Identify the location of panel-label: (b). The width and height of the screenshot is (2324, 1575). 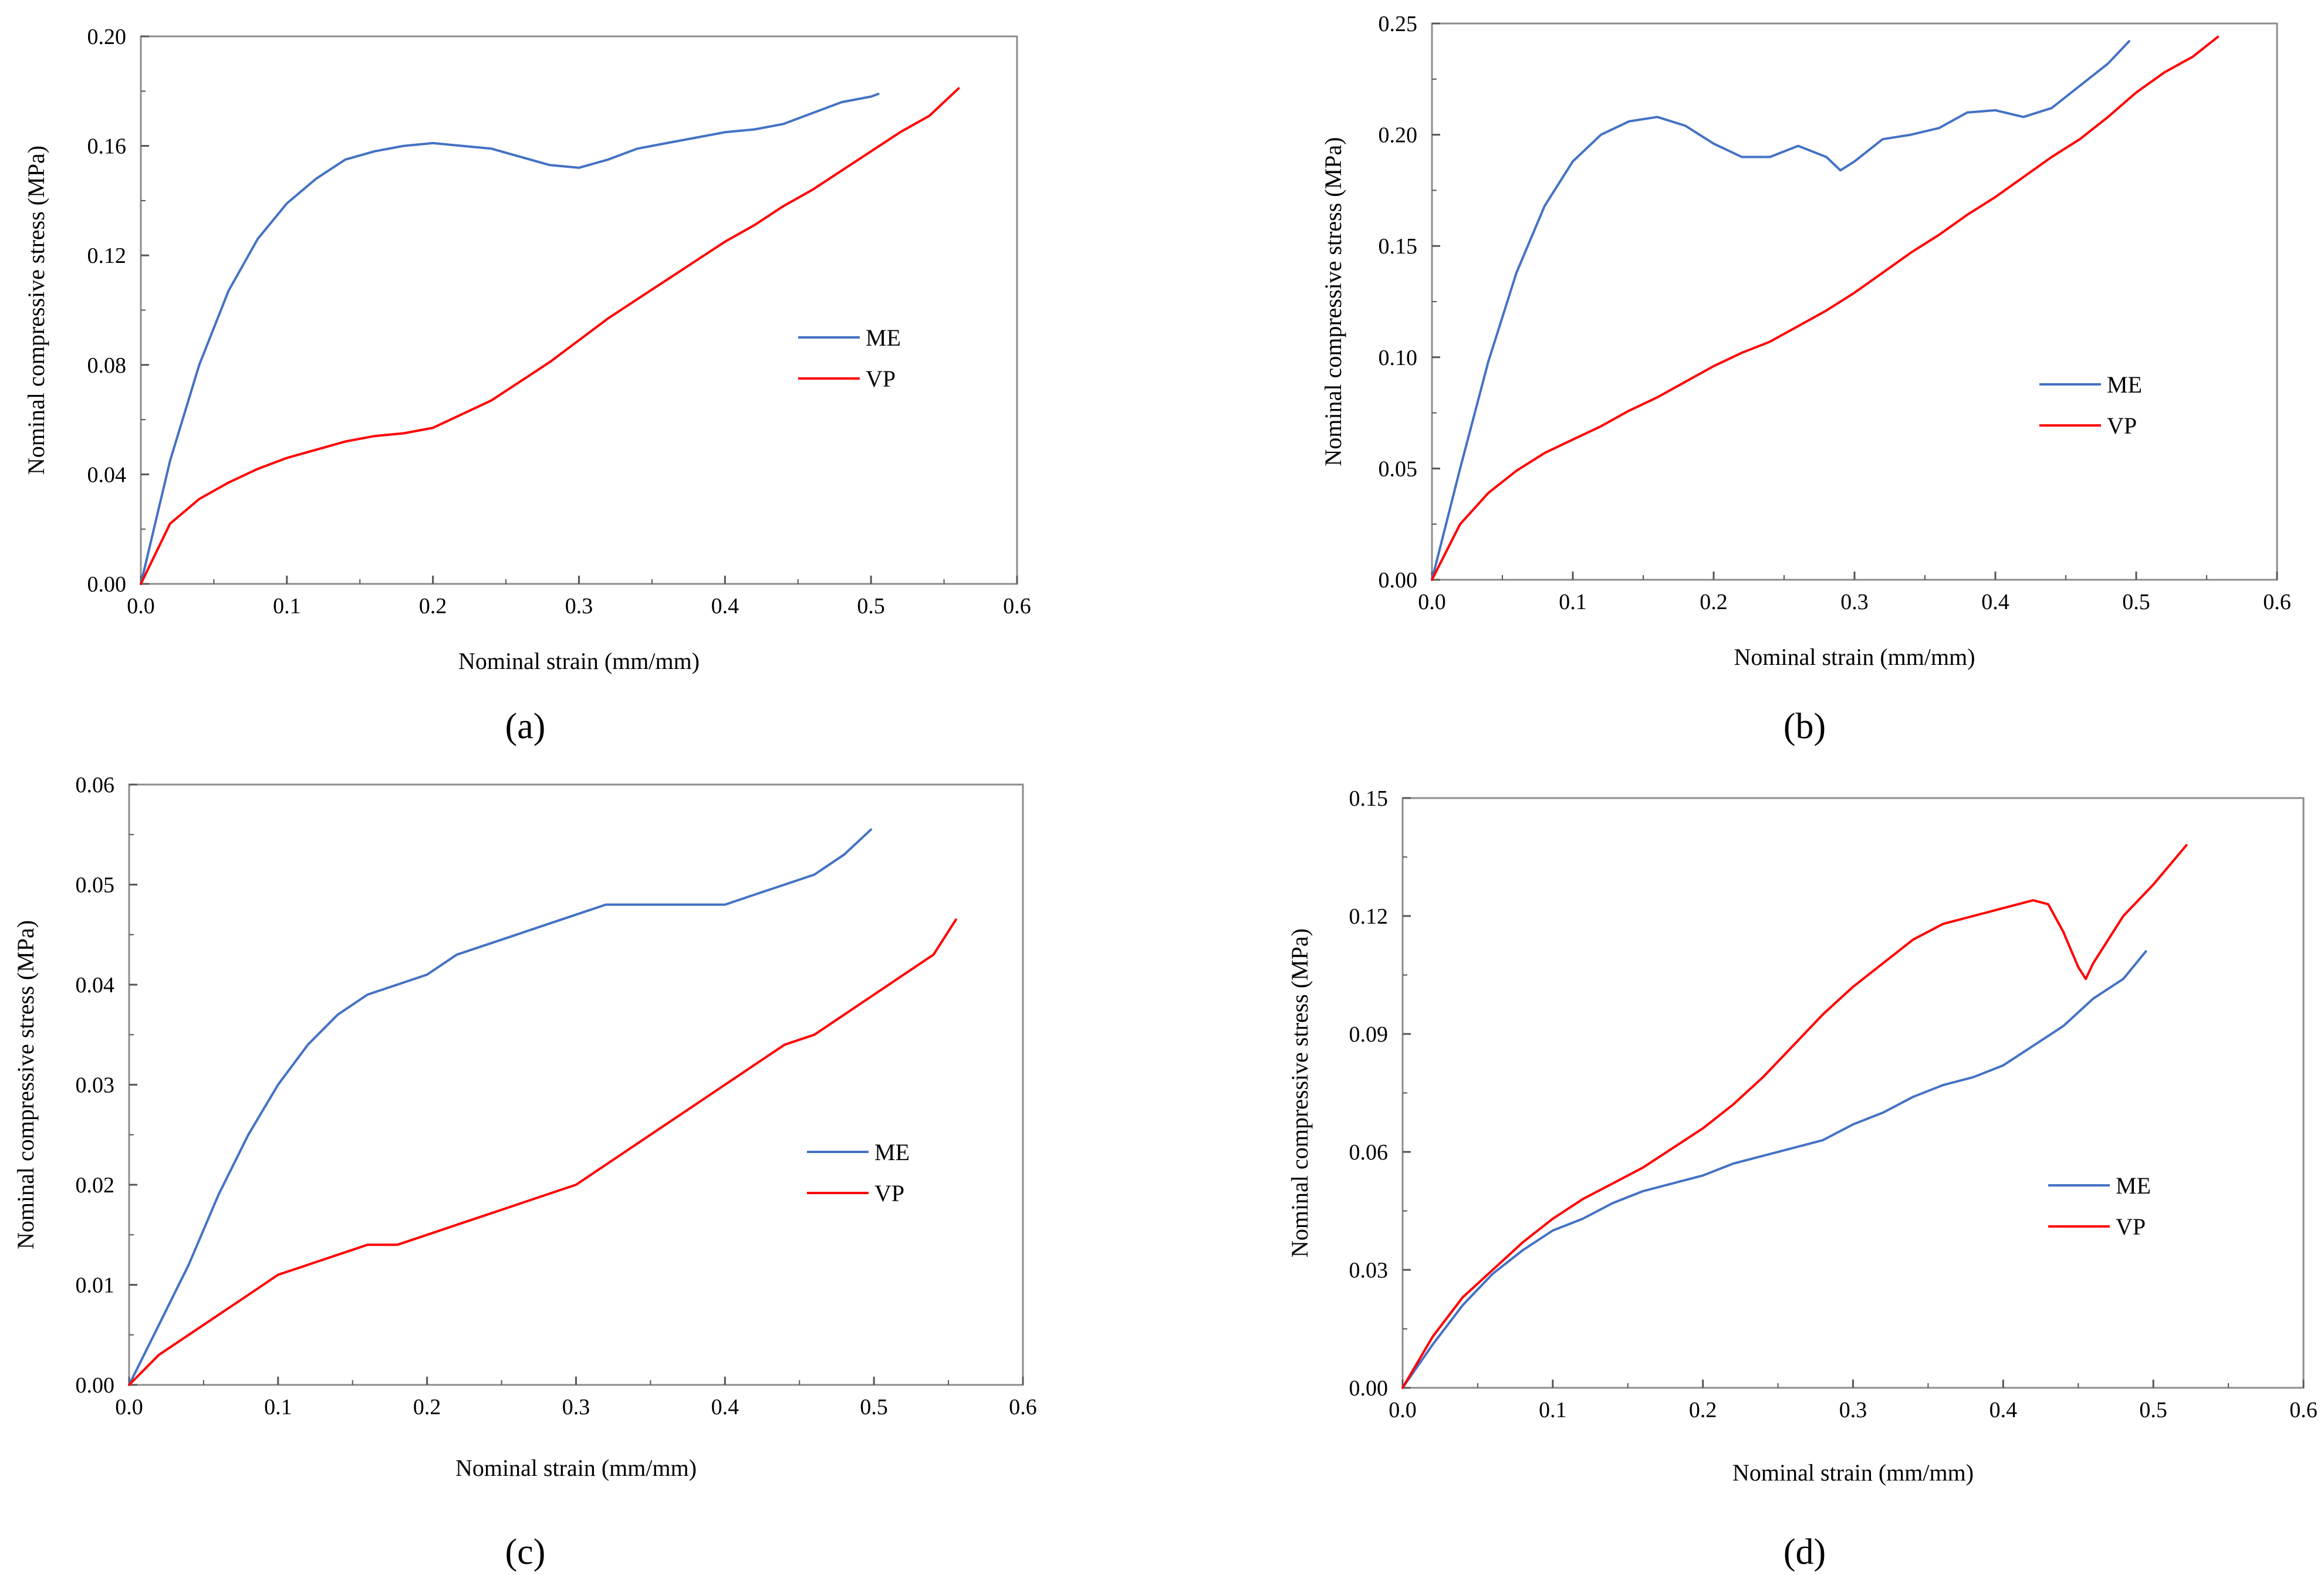
(1804, 726).